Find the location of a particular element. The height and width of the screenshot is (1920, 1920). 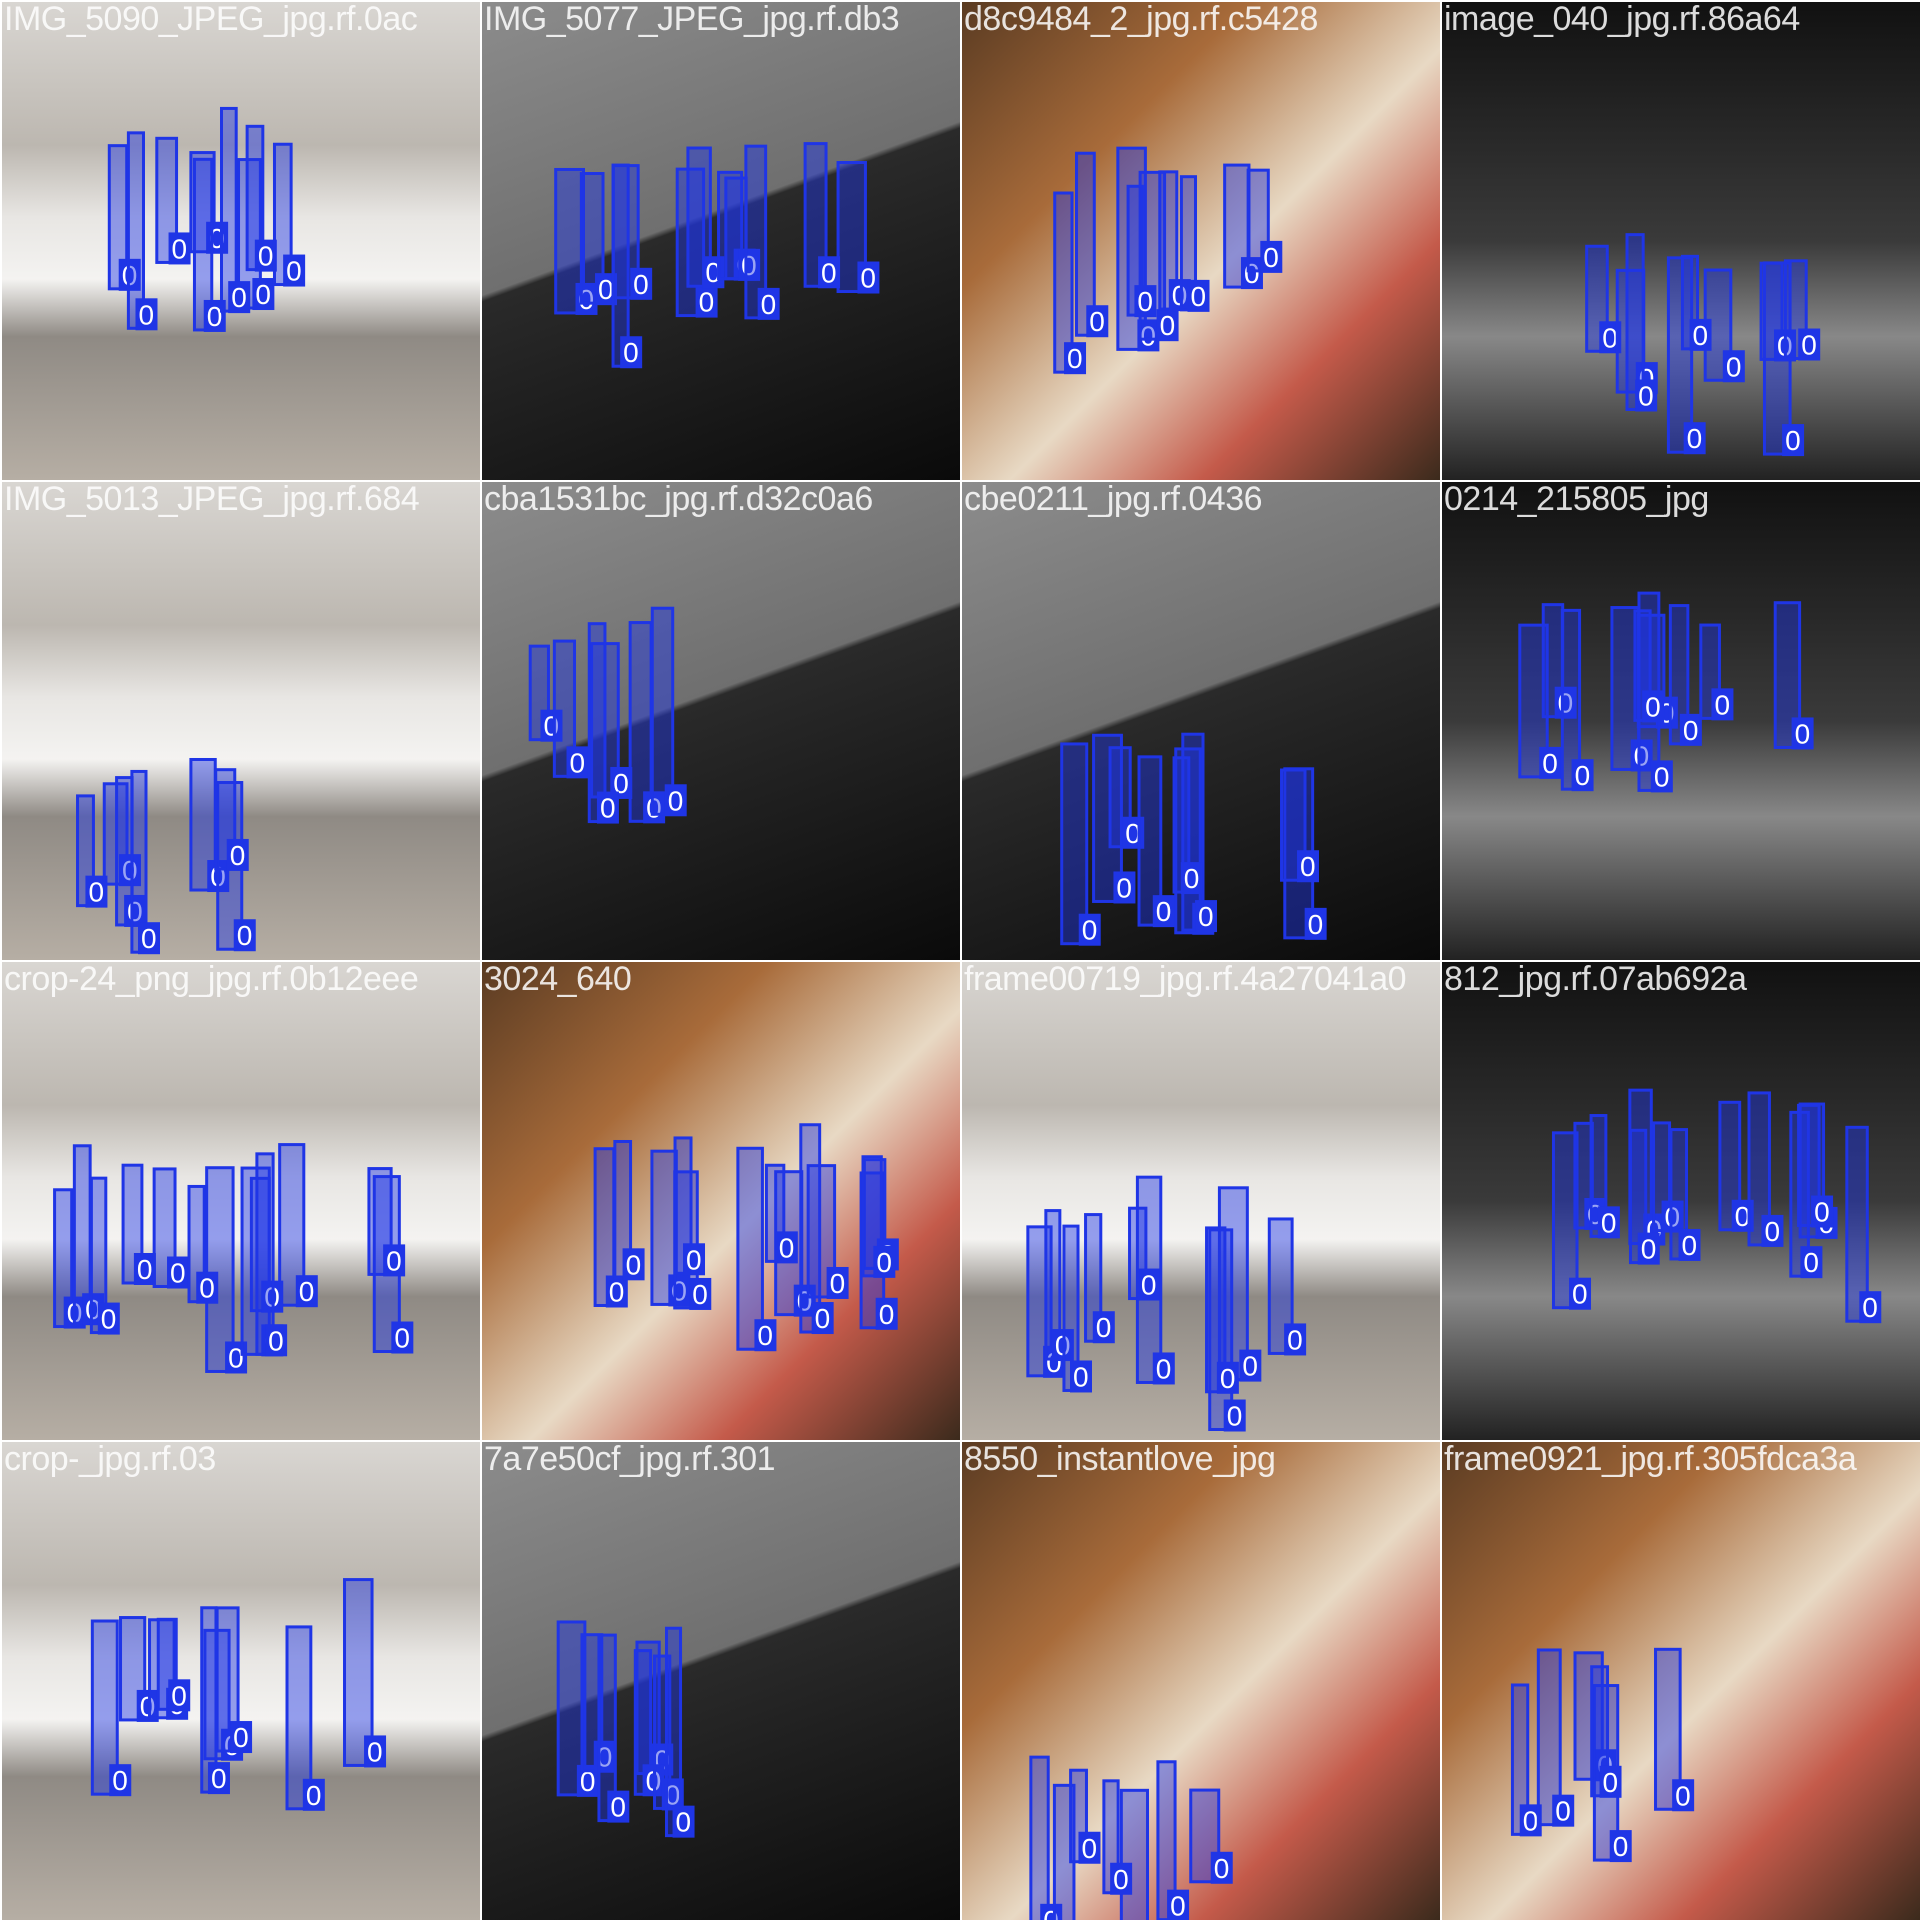

tile-filename: IMG_5090_JPEG_jpg.rf.0ac is located at coordinates (211, 20).